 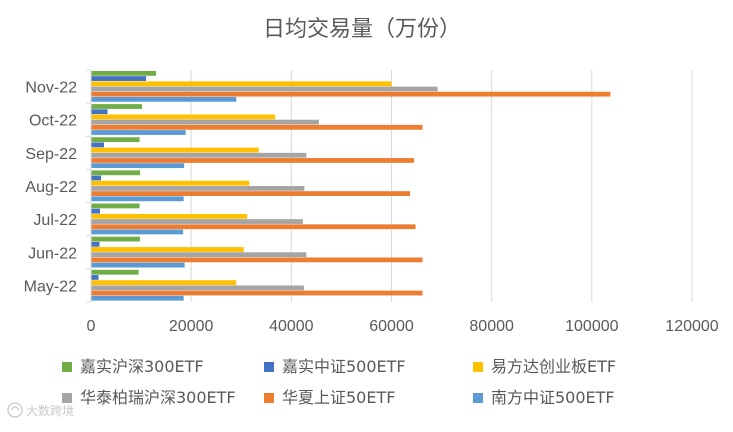 I want to click on y-tick-label: Jul-22, so click(x=55, y=220).